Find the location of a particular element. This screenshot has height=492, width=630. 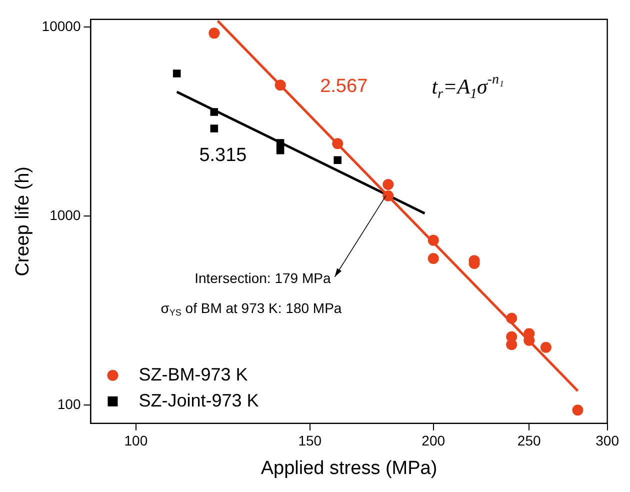

annotation: 2.567 is located at coordinates (344, 87).